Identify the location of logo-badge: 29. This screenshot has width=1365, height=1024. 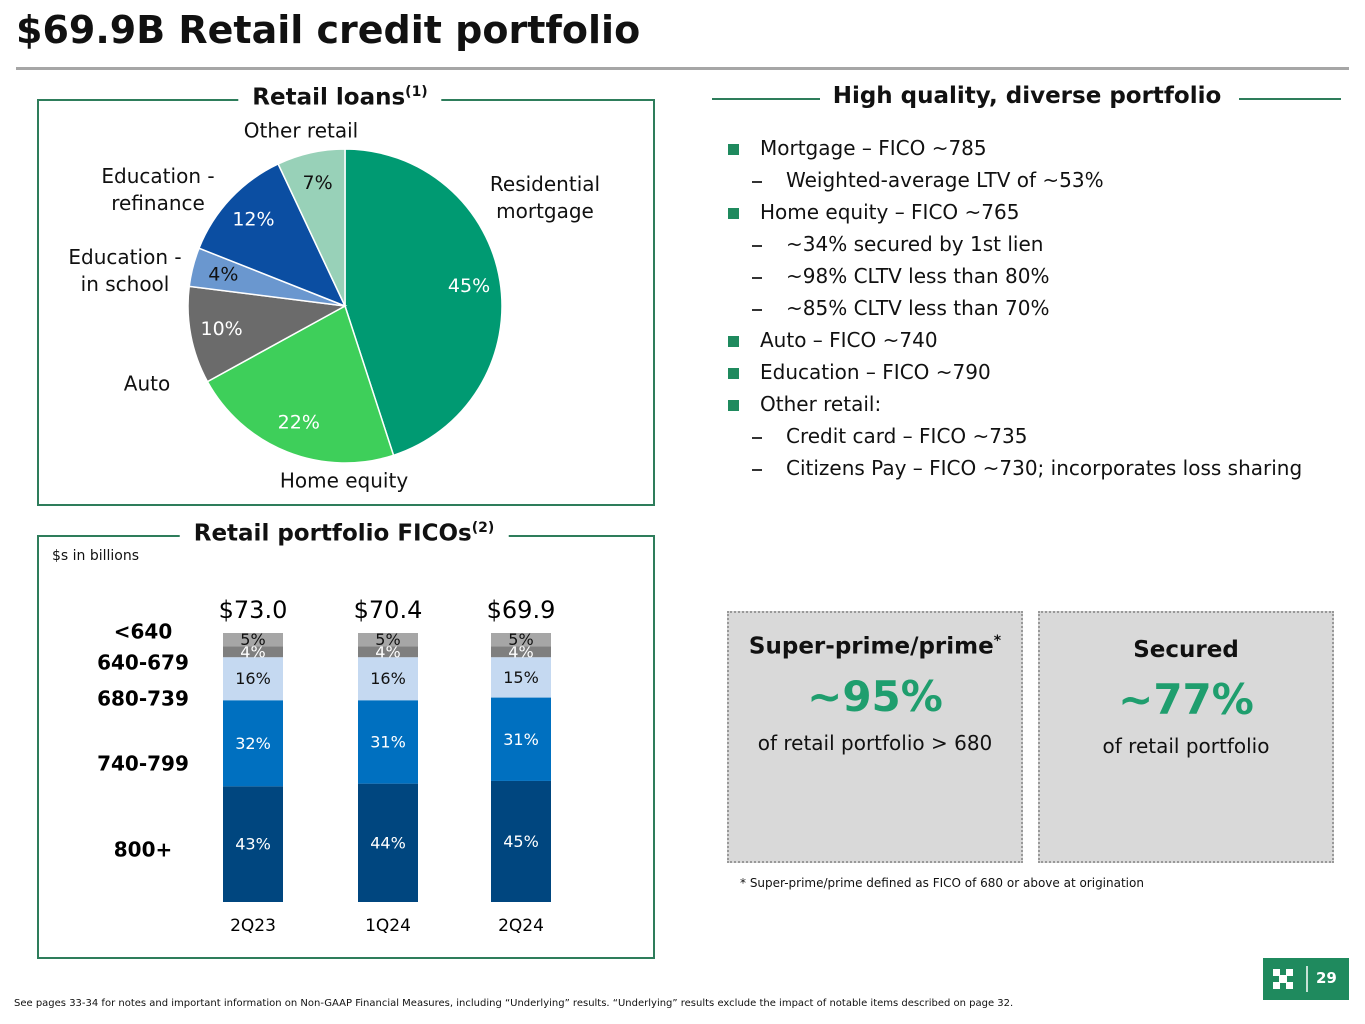
(1306, 979).